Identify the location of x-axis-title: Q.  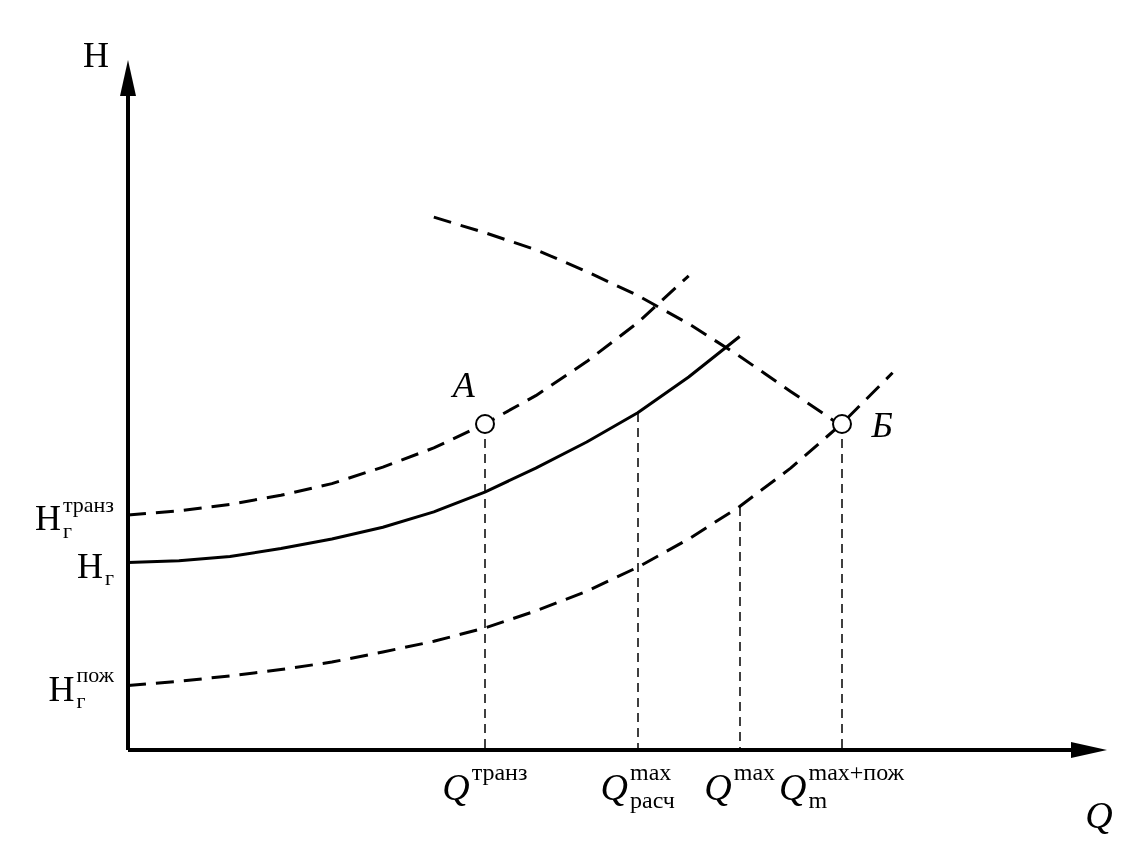
(1099, 814).